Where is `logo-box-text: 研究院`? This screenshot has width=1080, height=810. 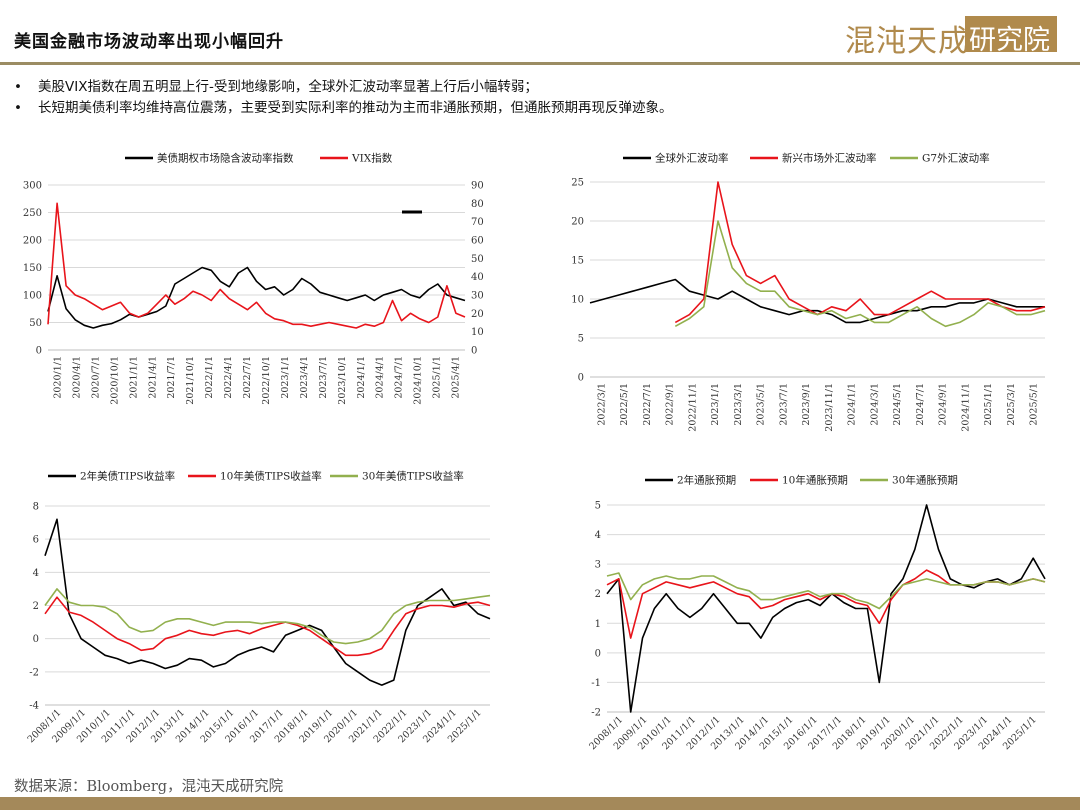
logo-box-text: 研究院 is located at coordinates (1009, 40).